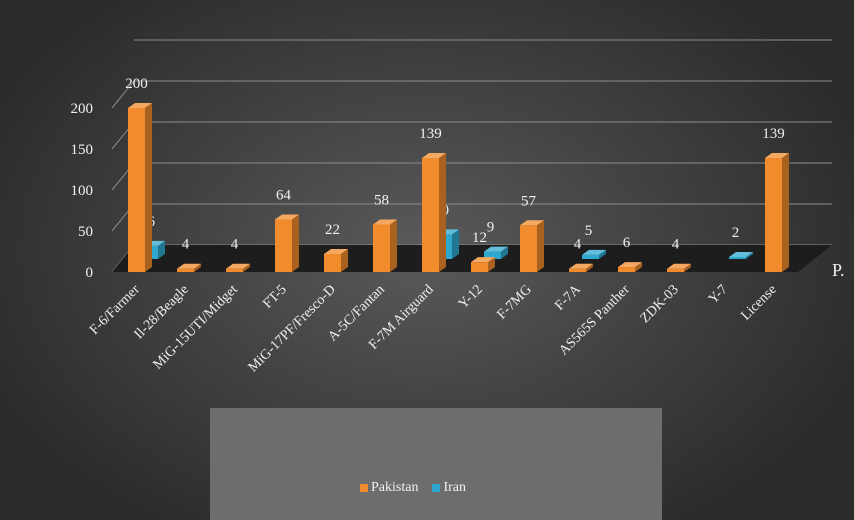 This screenshot has height=520, width=854. I want to click on x-tick-label: FT-5, so click(274, 296).